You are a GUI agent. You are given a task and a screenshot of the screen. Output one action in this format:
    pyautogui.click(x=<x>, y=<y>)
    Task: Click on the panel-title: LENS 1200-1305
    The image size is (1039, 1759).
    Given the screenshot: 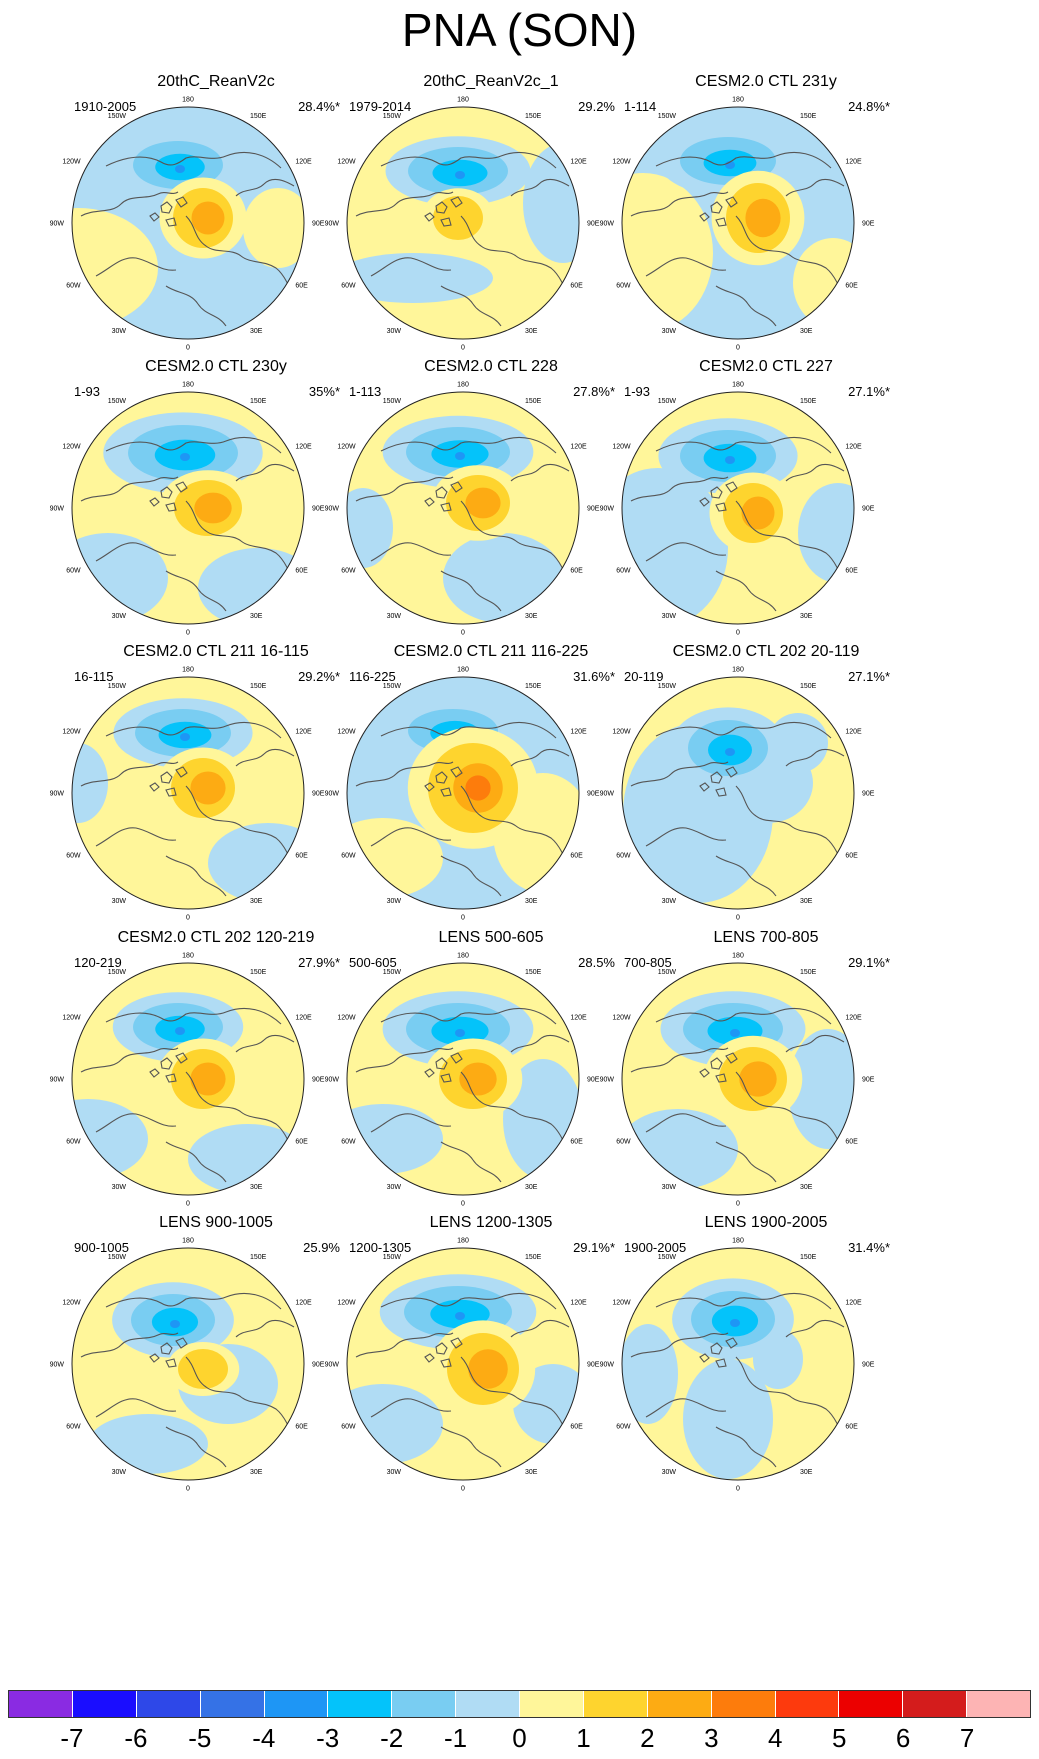 What is the action you would take?
    pyautogui.click(x=491, y=1222)
    